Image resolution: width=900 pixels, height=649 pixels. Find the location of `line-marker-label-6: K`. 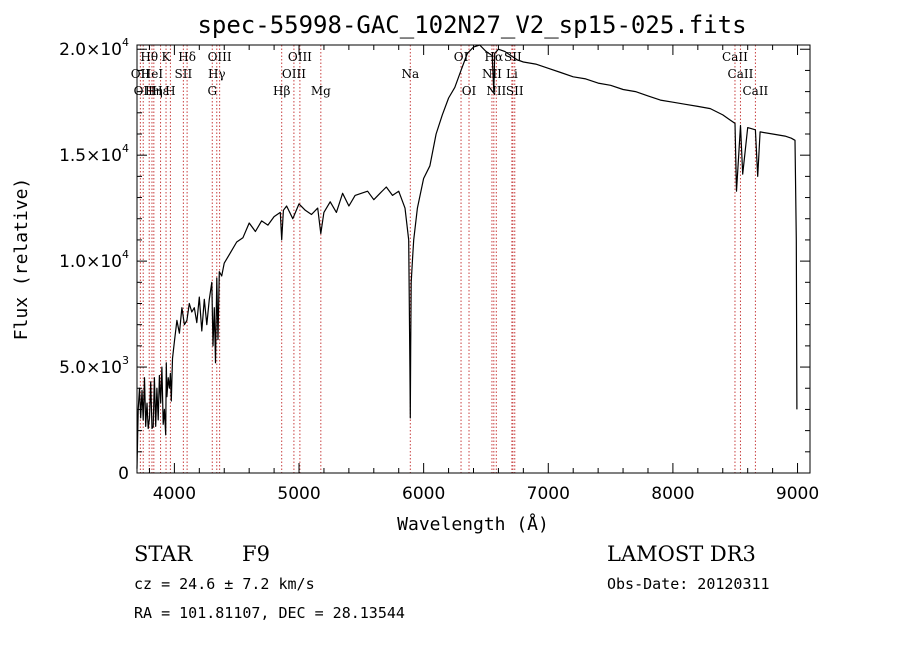

line-marker-label-6: K is located at coordinates (167, 57).